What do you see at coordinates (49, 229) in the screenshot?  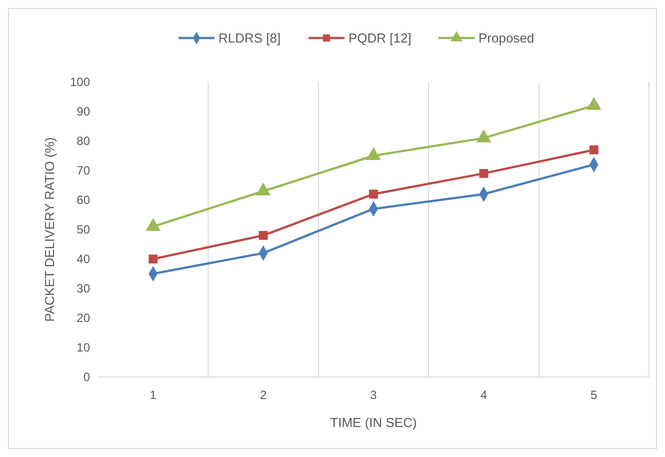 I see `y-axis-title: PACKET DELIVERY RATIO (%)` at bounding box center [49, 229].